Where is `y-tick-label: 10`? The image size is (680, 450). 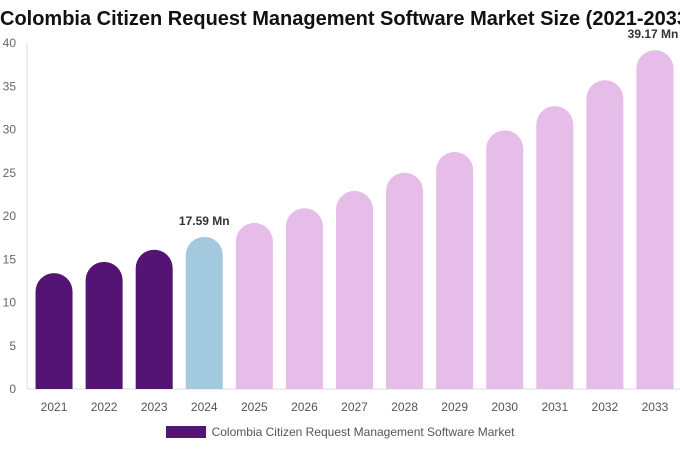 y-tick-label: 10 is located at coordinates (10, 303).